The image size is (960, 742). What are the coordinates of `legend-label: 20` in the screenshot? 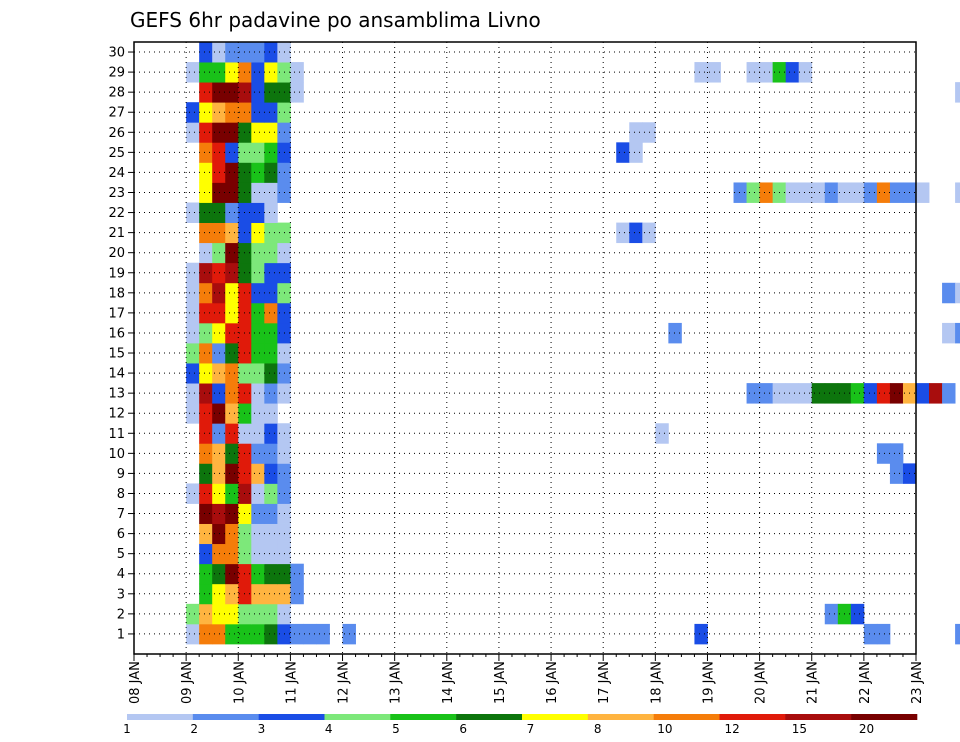 It's located at (866, 729).